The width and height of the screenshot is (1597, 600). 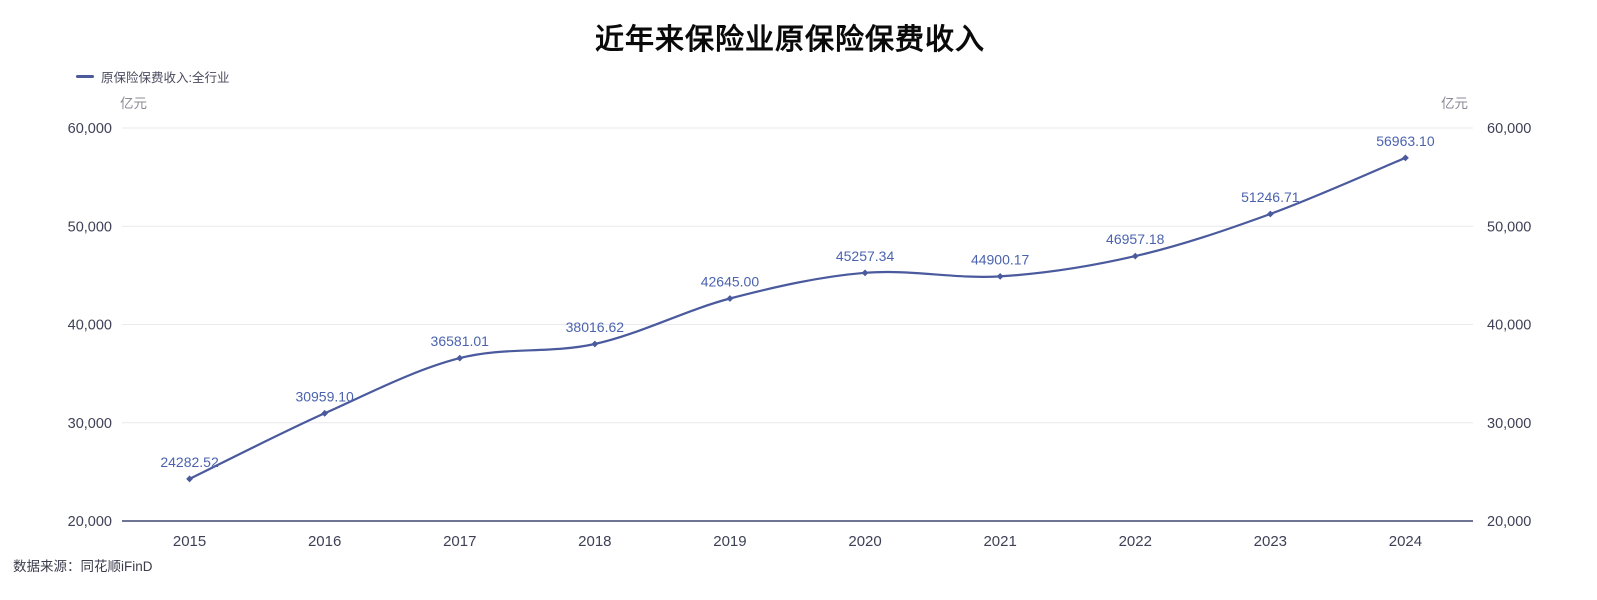 What do you see at coordinates (789, 40) in the screenshot?
I see `chart-title: 近年来保险业原保险保费收入` at bounding box center [789, 40].